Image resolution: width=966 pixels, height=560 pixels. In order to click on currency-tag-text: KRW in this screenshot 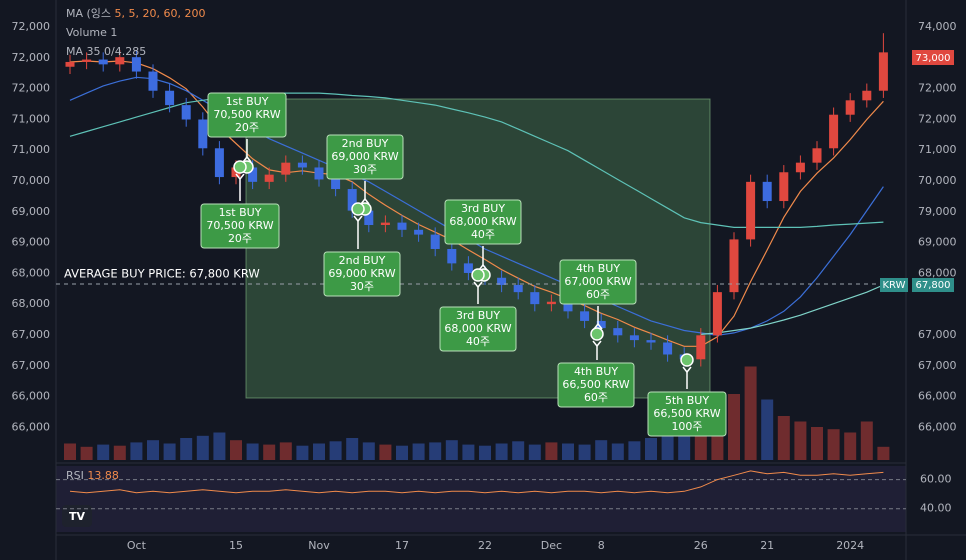, I will do `click(894, 285)`.